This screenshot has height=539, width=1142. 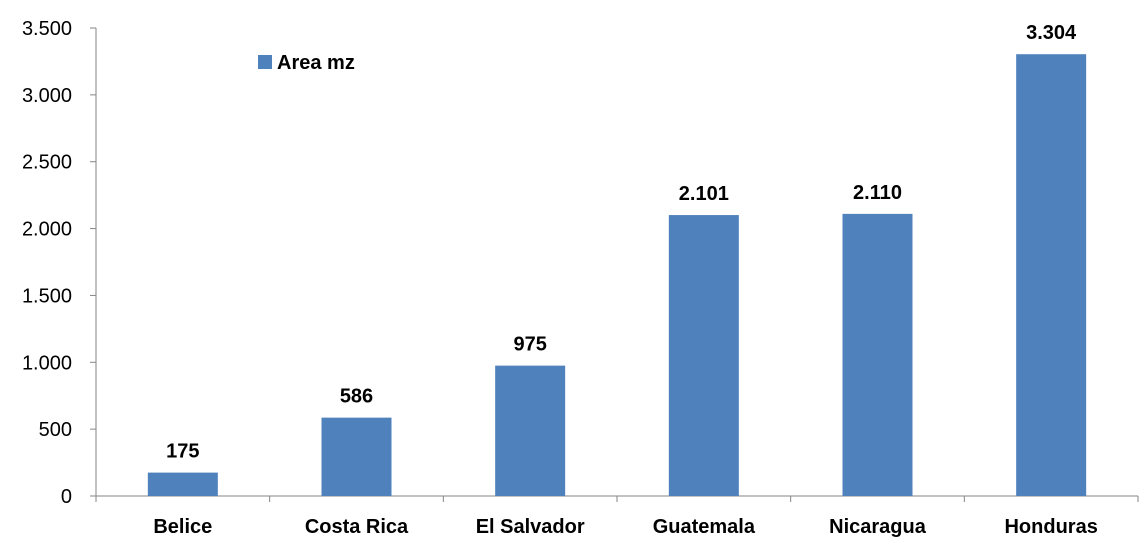 I want to click on data-label: 586, so click(x=356, y=397).